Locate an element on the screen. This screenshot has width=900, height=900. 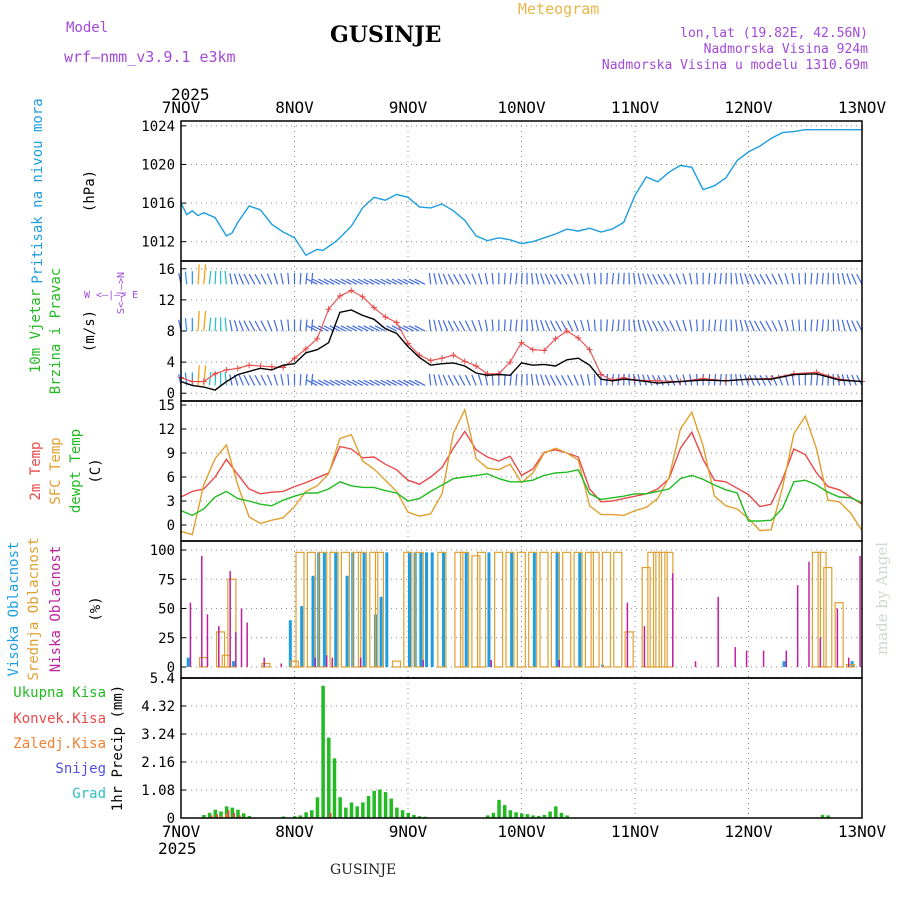
cloud-y-tick-100: 100 is located at coordinates (162, 551).